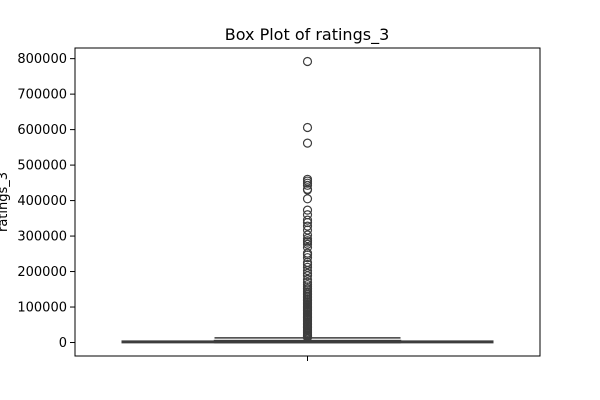 Image resolution: width=600 pixels, height=400 pixels. What do you see at coordinates (63, 343) in the screenshot?
I see `y-tick-label: 0` at bounding box center [63, 343].